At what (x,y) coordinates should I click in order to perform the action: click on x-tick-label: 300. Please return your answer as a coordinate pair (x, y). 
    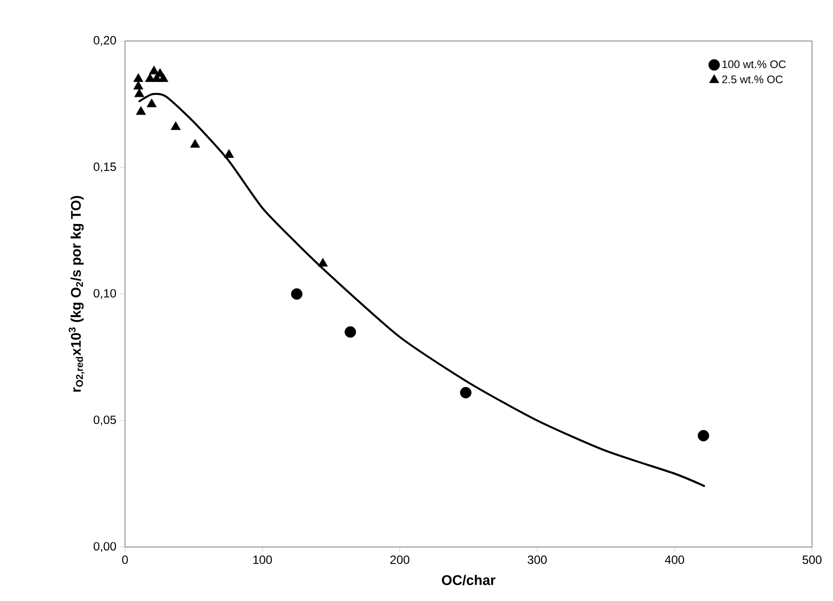
    Looking at the image, I should click on (537, 560).